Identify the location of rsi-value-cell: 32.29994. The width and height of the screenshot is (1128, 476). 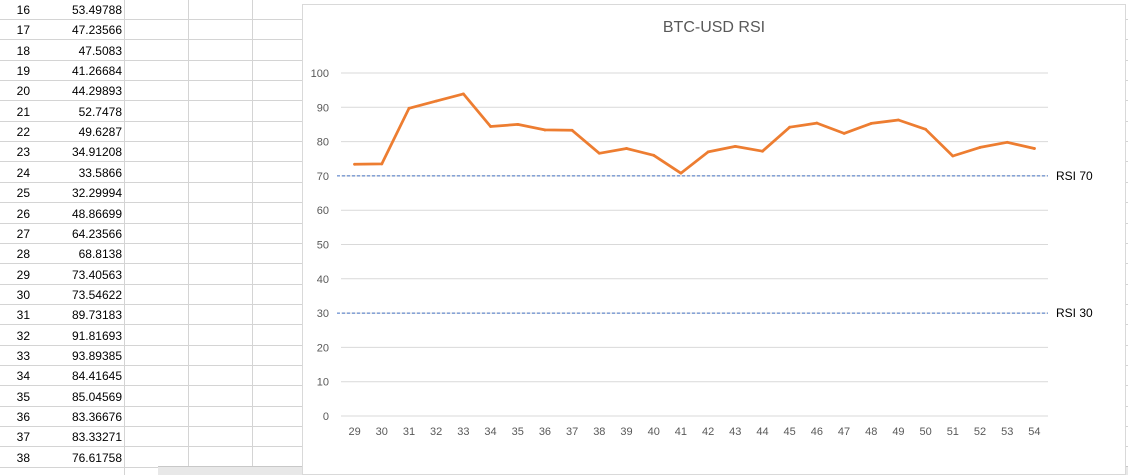
(96, 193).